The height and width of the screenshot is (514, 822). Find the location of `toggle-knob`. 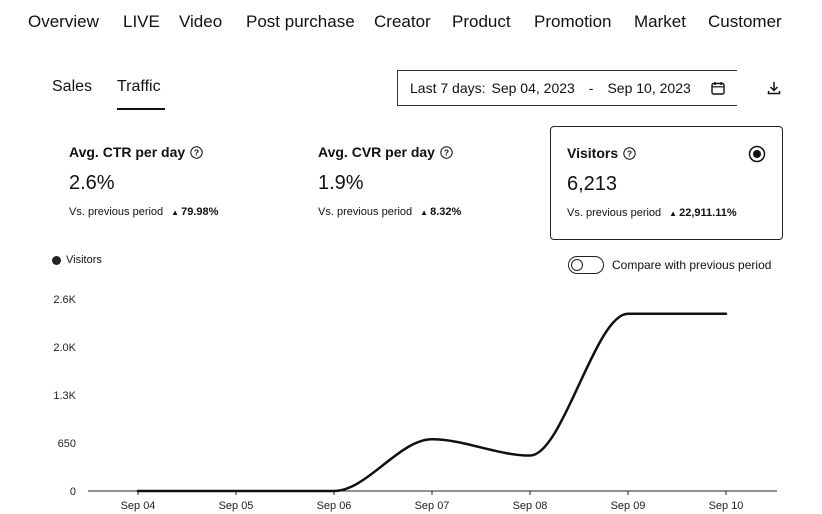

toggle-knob is located at coordinates (577, 264).